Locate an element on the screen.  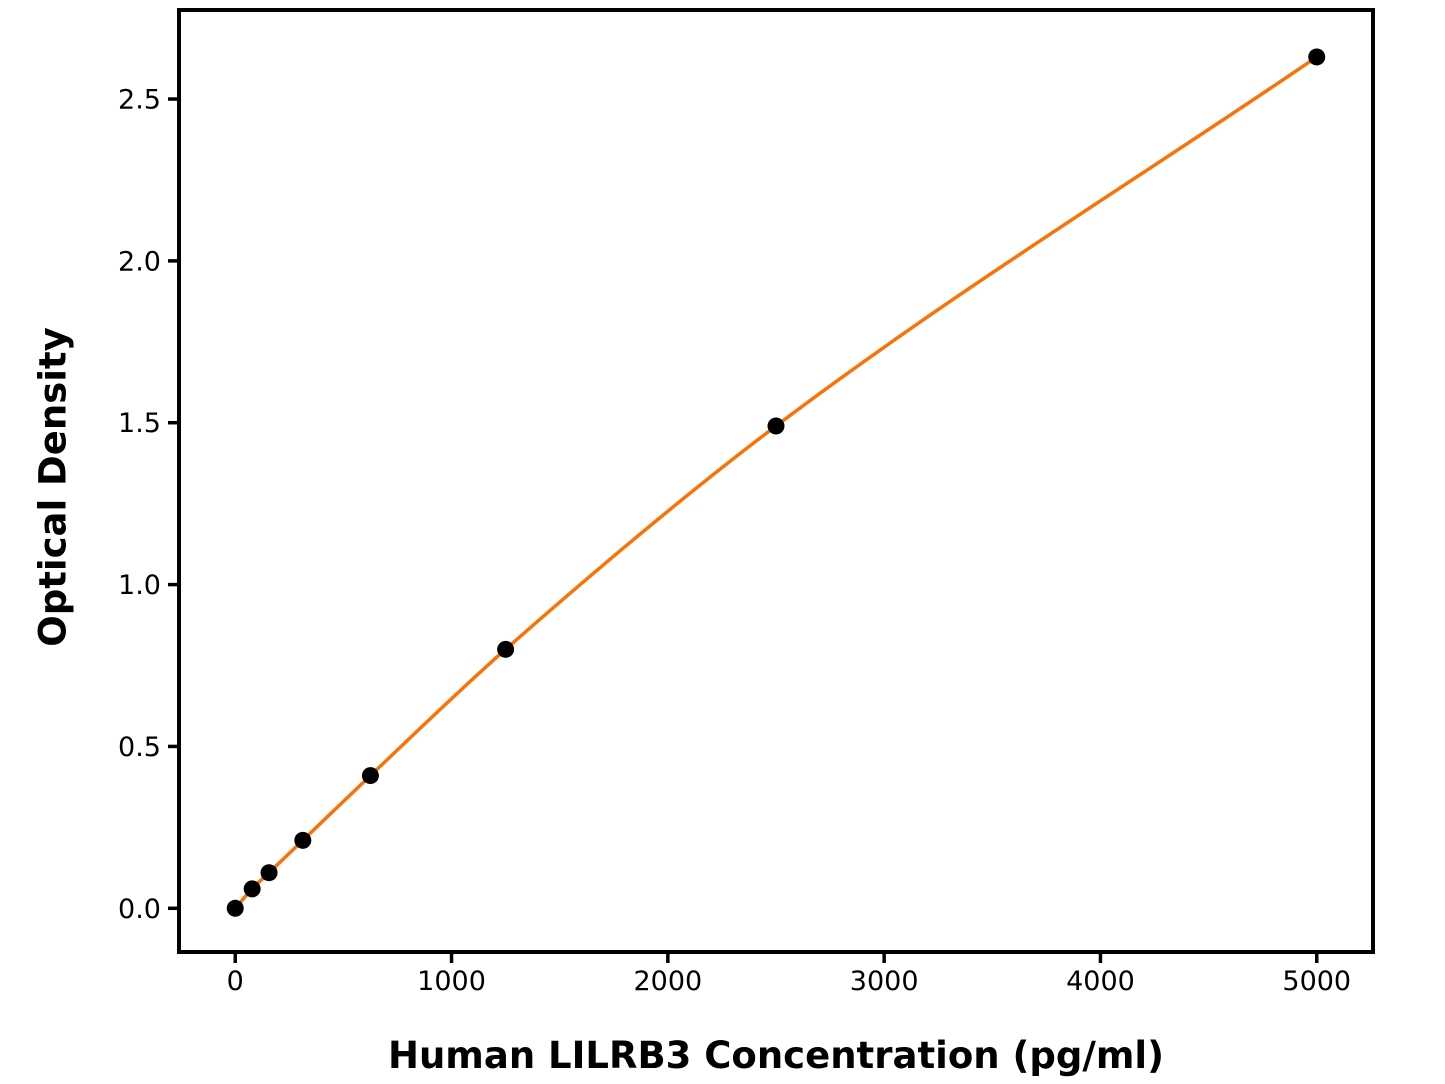
y-axis-tick-label: 1.0 is located at coordinates (139, 585).